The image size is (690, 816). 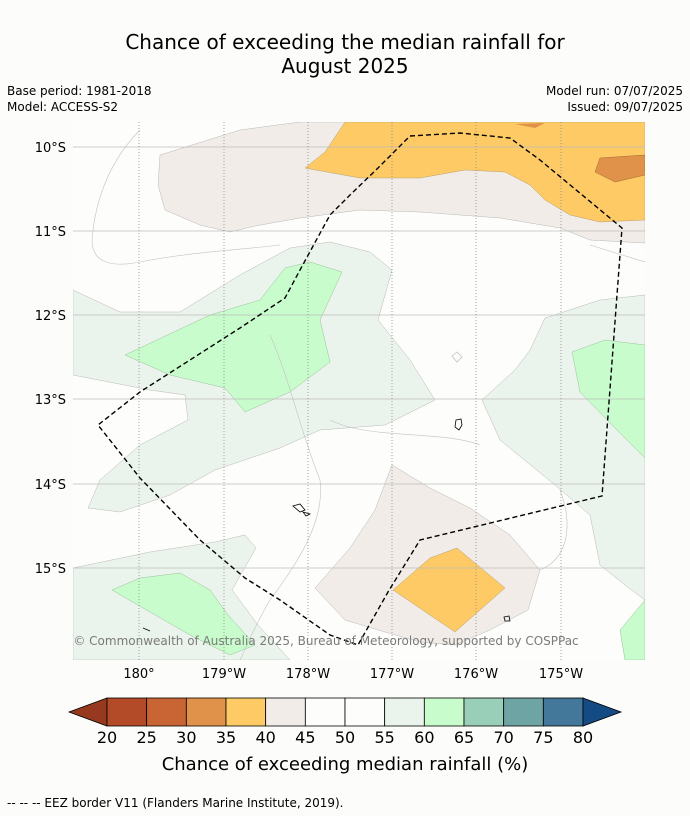 I want to click on colorbar-tick-label: 55, so click(x=384, y=737).